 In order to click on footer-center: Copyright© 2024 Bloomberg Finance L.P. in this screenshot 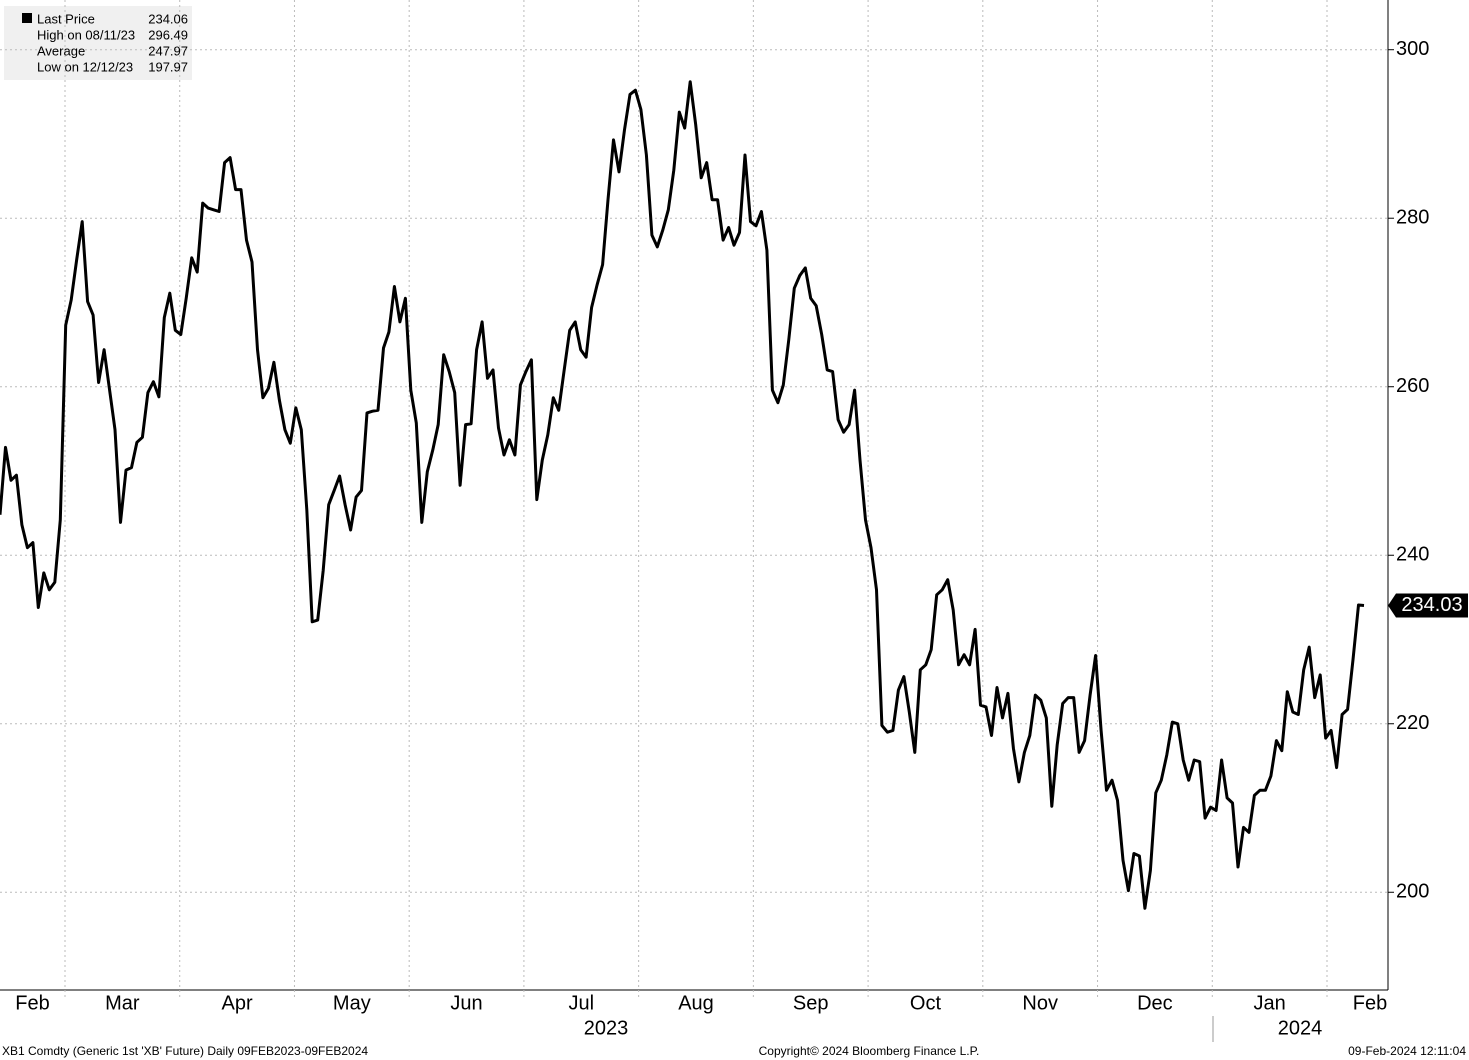, I will do `click(869, 1051)`.